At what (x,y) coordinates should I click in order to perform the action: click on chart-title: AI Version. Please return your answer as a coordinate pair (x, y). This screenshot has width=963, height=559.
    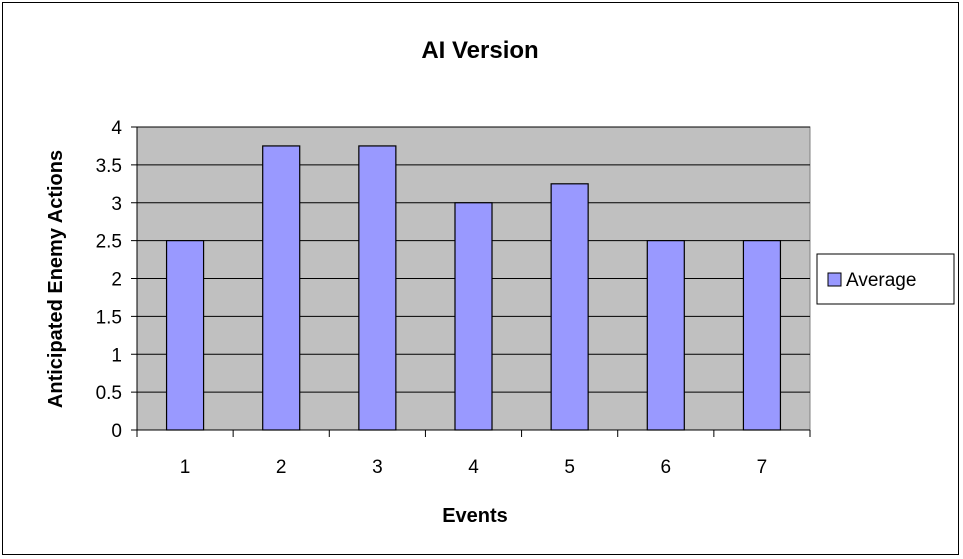
    Looking at the image, I should click on (479, 50).